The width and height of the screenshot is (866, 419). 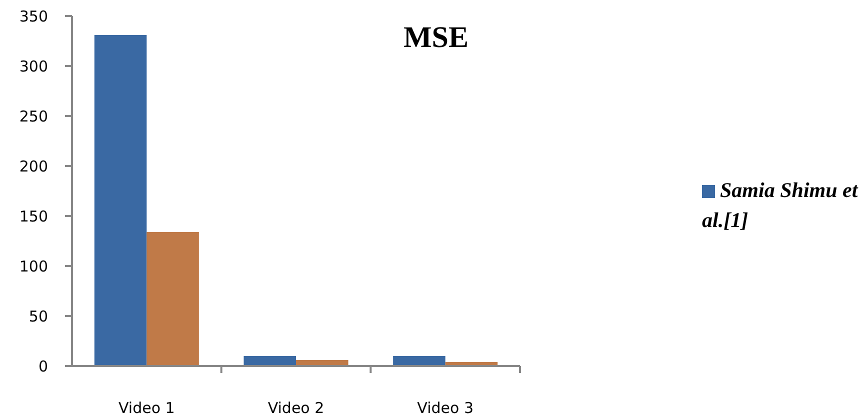 What do you see at coordinates (33, 266) in the screenshot?
I see `y-tick-label: 100` at bounding box center [33, 266].